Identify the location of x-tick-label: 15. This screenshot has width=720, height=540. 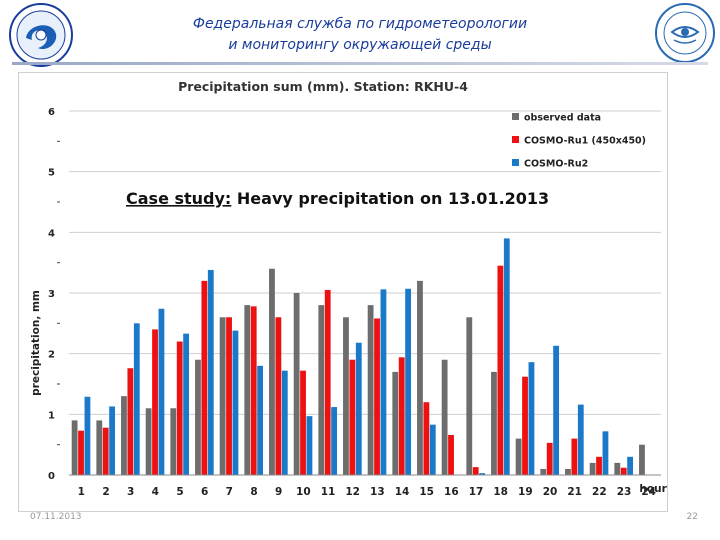
(426, 492).